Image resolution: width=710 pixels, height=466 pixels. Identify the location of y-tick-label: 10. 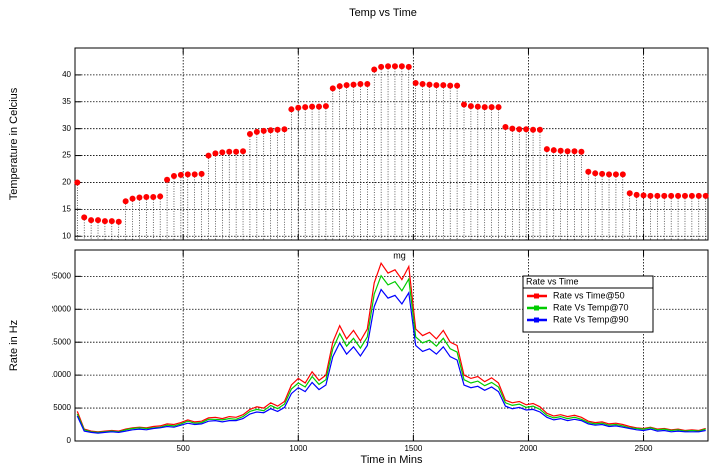
(66, 235).